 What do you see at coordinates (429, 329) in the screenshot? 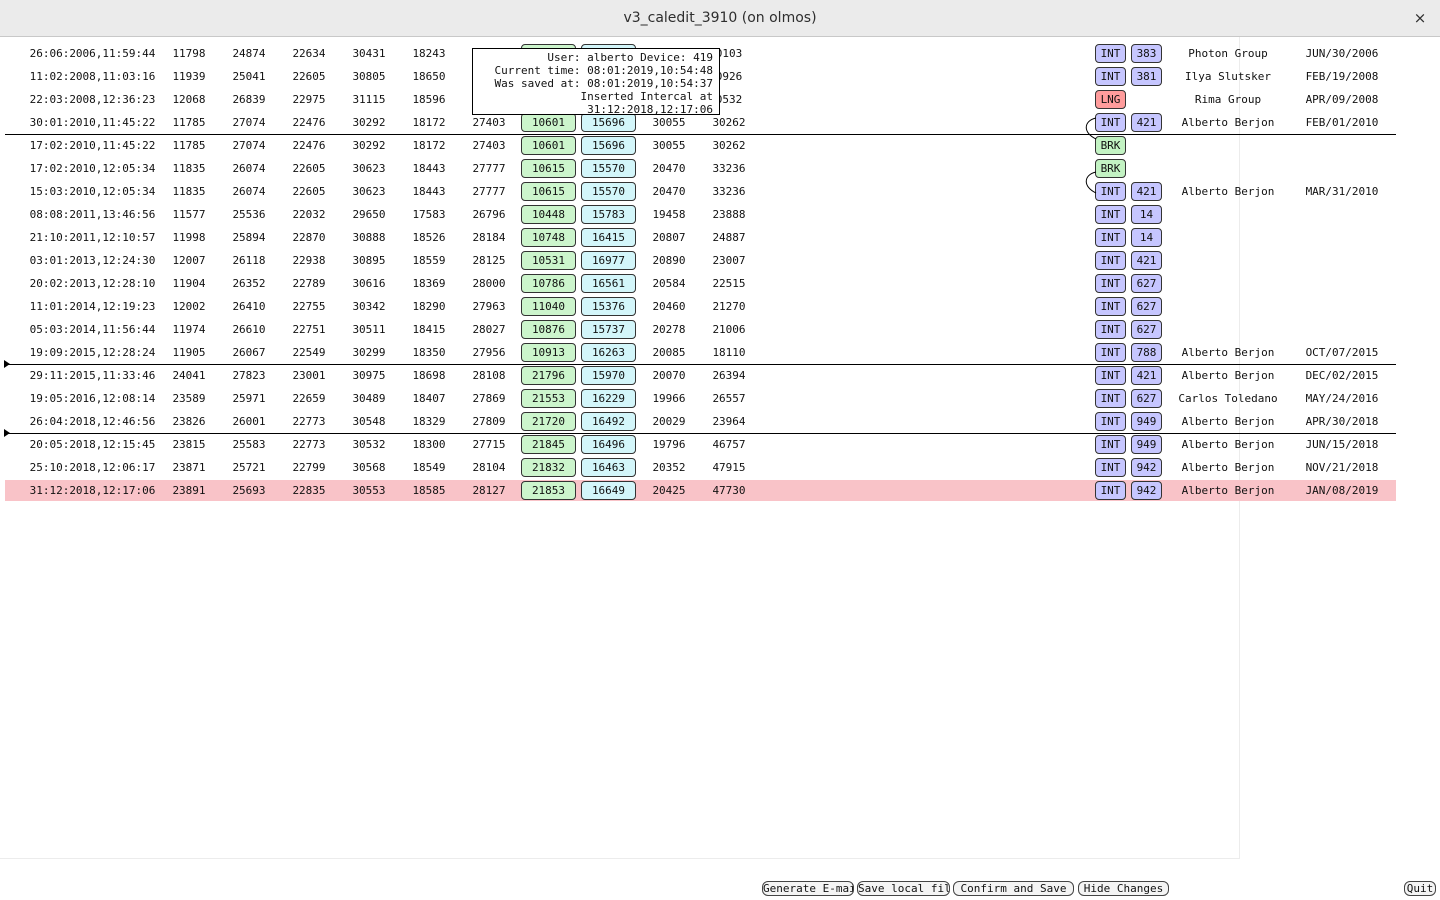
I see `row-value-5: 18415` at bounding box center [429, 329].